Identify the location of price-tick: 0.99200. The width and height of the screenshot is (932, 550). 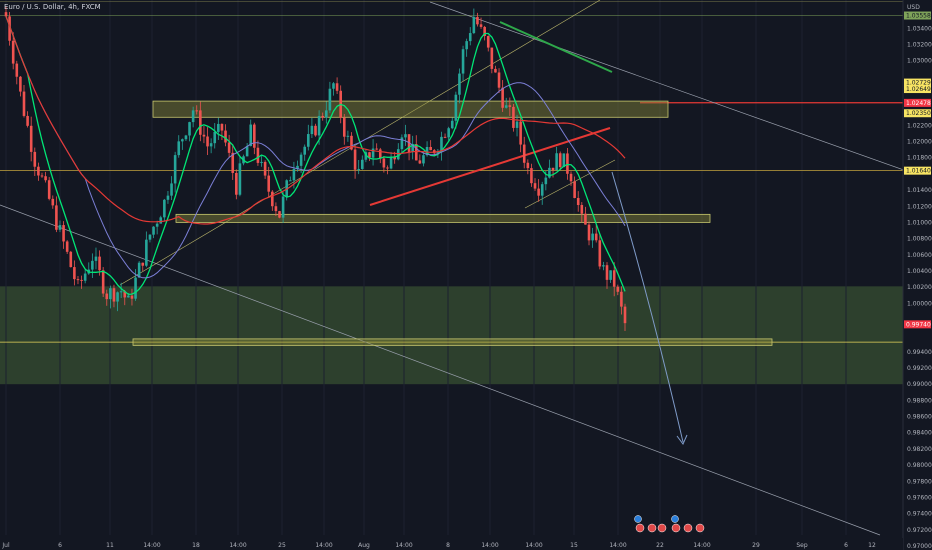
(919, 368).